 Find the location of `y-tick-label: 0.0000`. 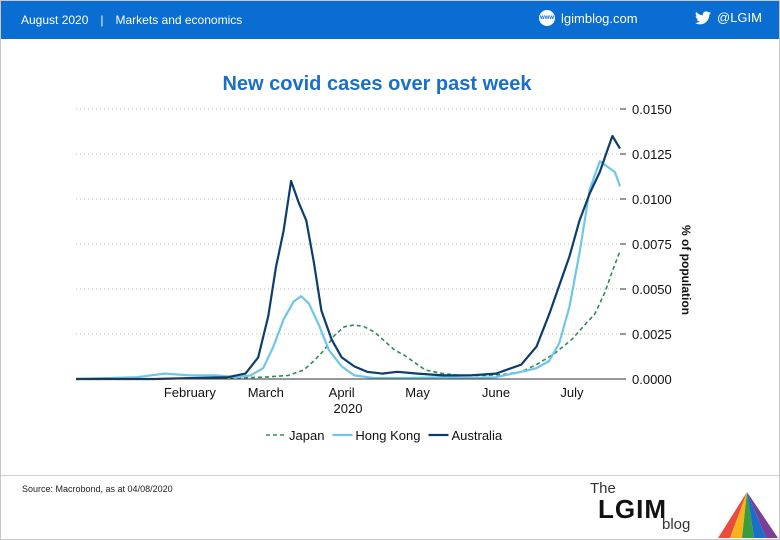

y-tick-label: 0.0000 is located at coordinates (652, 379).